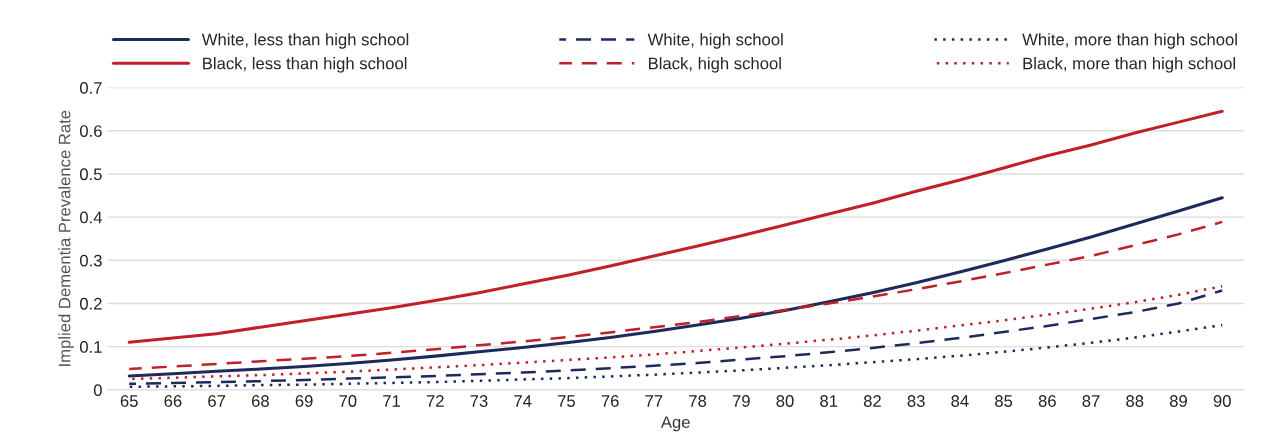 The width and height of the screenshot is (1263, 438). Describe the element at coordinates (523, 401) in the screenshot. I see `x-tick-label: 74` at that location.